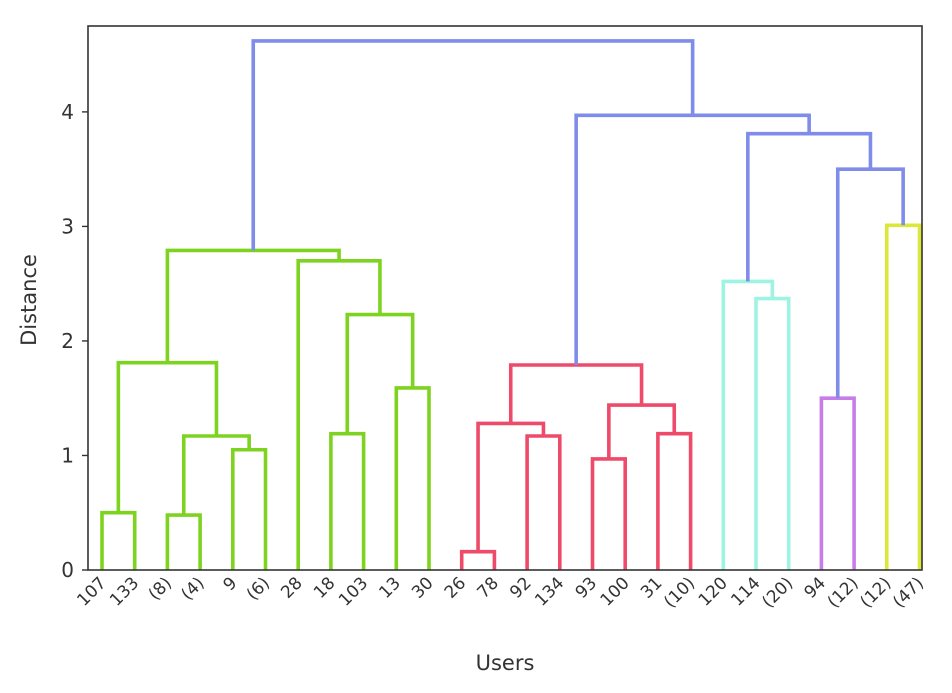 This screenshot has height=693, width=952. What do you see at coordinates (505, 663) in the screenshot?
I see `x-axis-title: Users` at bounding box center [505, 663].